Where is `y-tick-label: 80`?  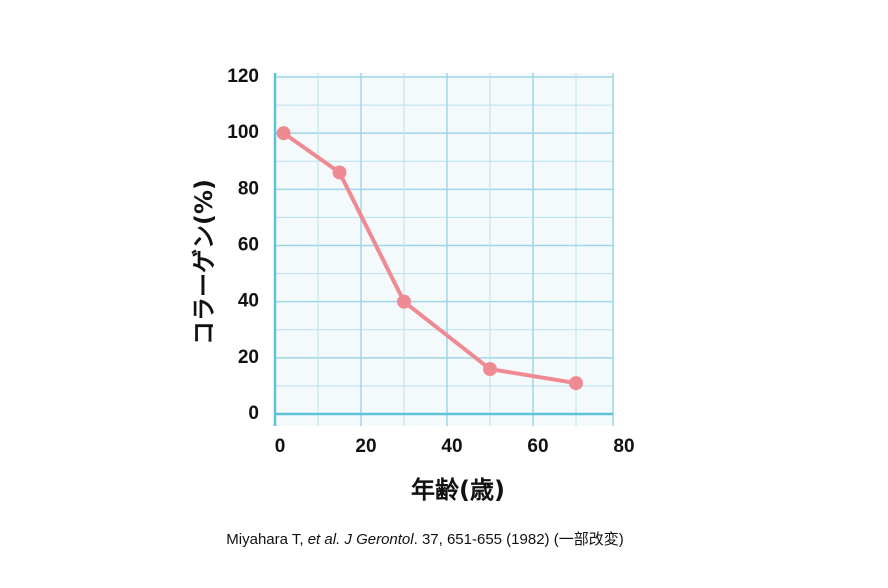 y-tick-label: 80 is located at coordinates (248, 188).